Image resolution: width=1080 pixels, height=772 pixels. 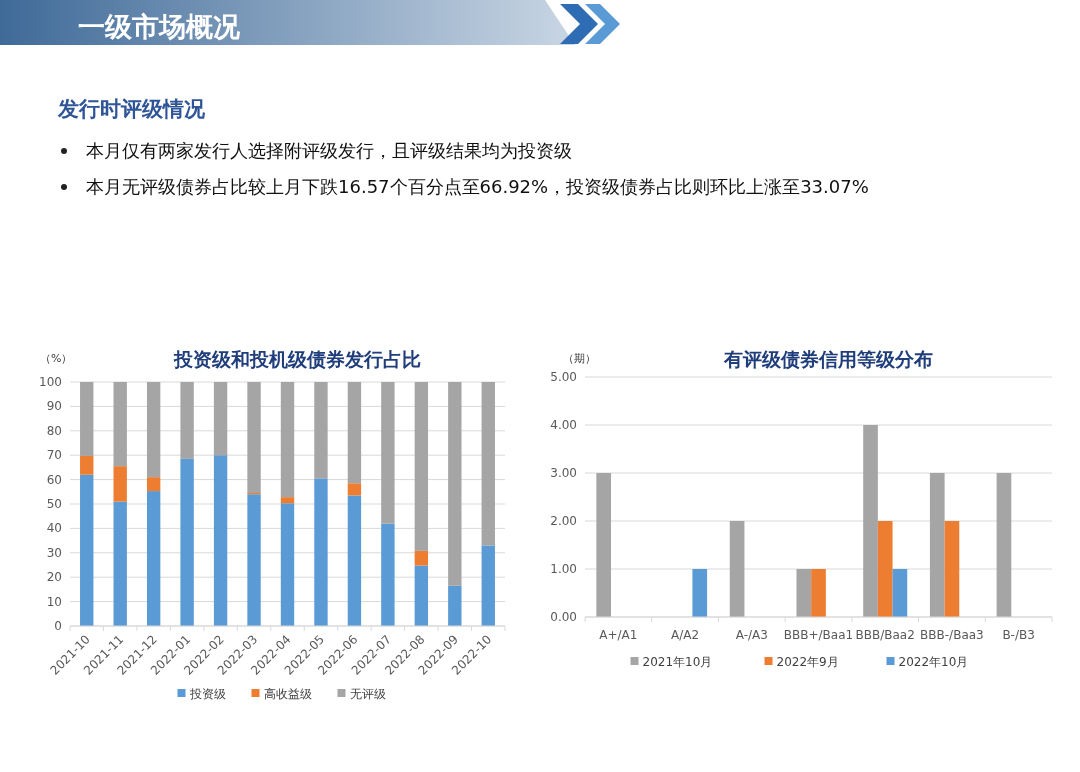 I want to click on chart-title: 有评级债券信用等级分布, so click(x=828, y=359).